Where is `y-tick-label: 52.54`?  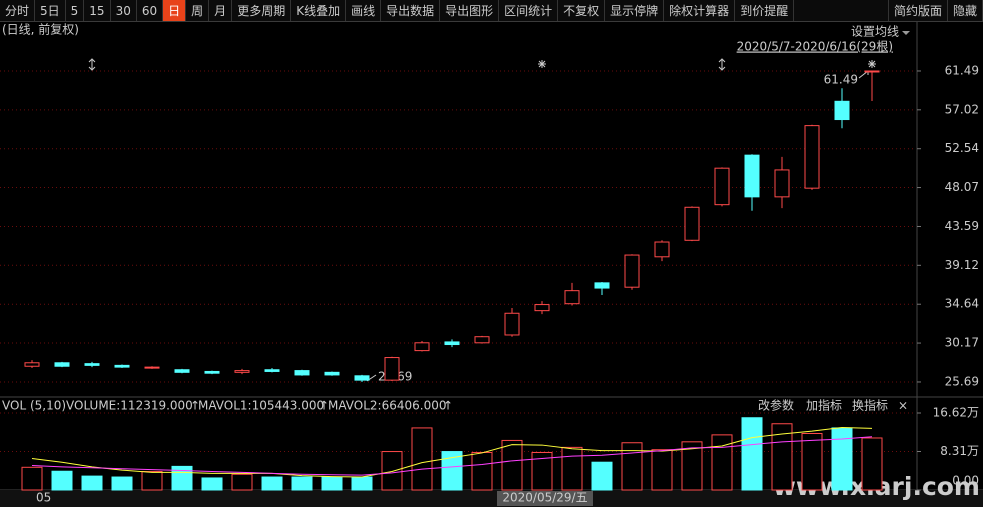 y-tick-label: 52.54 is located at coordinates (962, 148).